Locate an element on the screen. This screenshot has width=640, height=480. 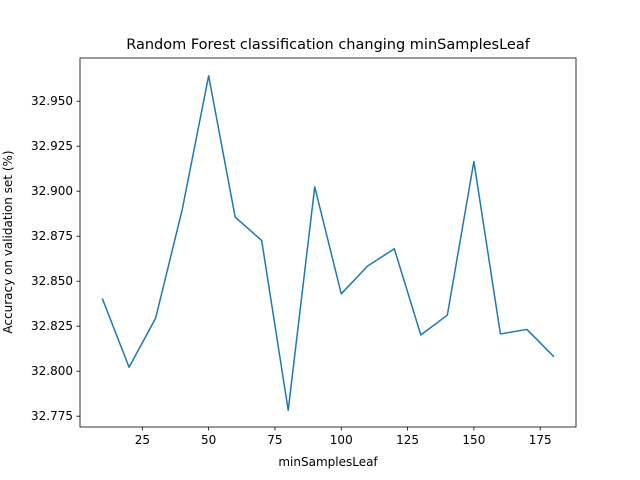
x-tick-label: 100 is located at coordinates (341, 440).